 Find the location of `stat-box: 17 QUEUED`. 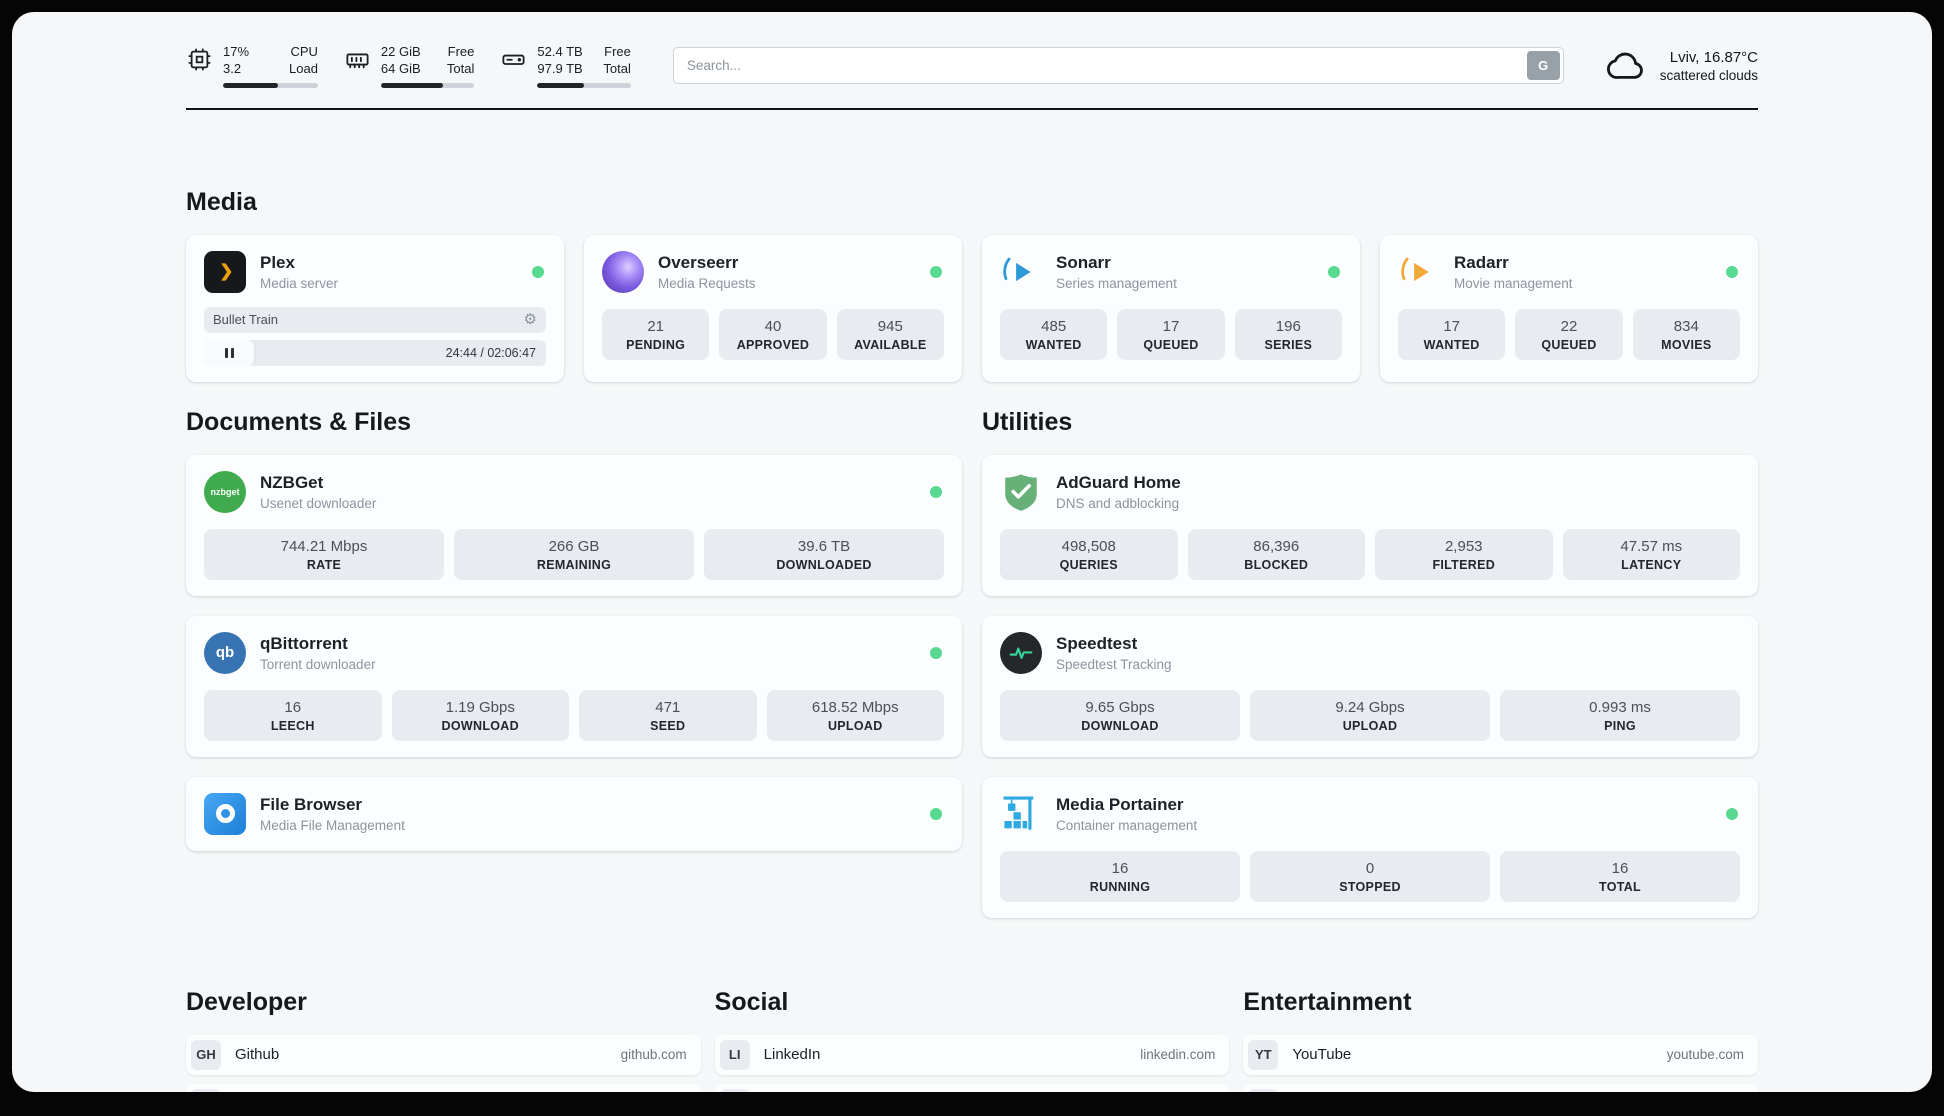

stat-box: 17 QUEUED is located at coordinates (1171, 334).